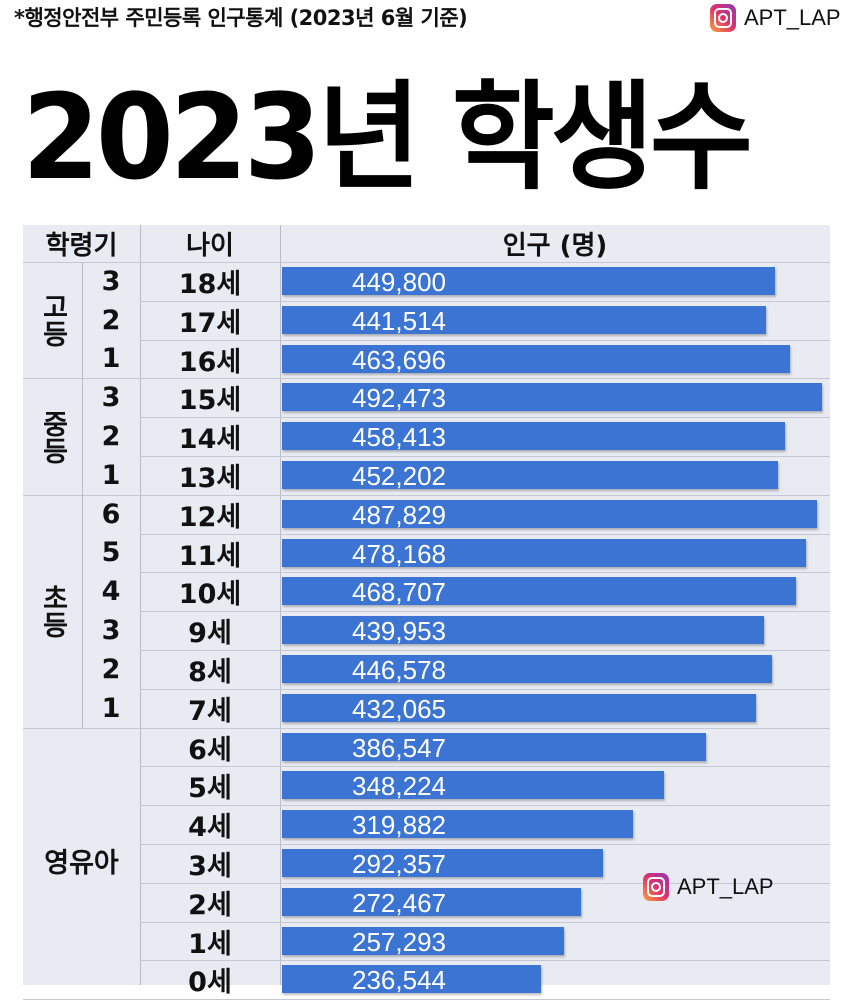 This screenshot has width=850, height=1000. Describe the element at coordinates (399, 980) in the screenshot. I see `data-label: 236,544` at that location.